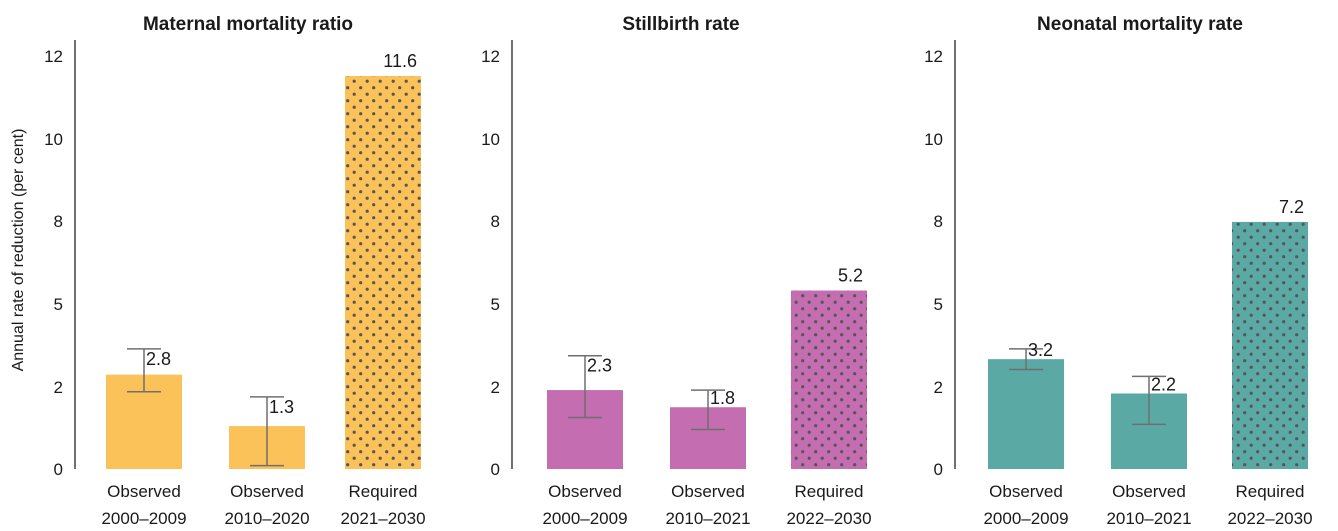 This screenshot has height=531, width=1338. What do you see at coordinates (1291, 207) in the screenshot?
I see `data-label-3: 7.2` at bounding box center [1291, 207].